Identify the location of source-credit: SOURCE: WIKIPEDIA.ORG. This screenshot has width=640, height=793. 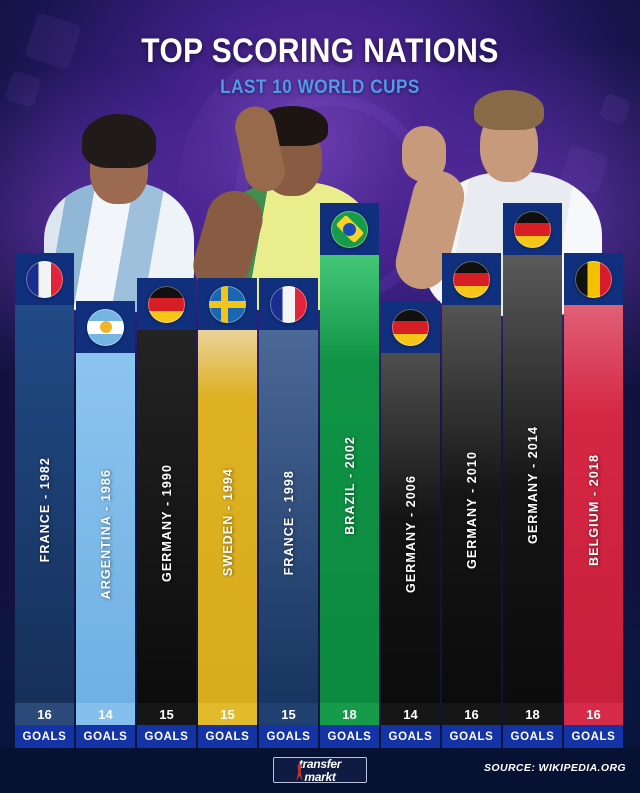
(555, 768).